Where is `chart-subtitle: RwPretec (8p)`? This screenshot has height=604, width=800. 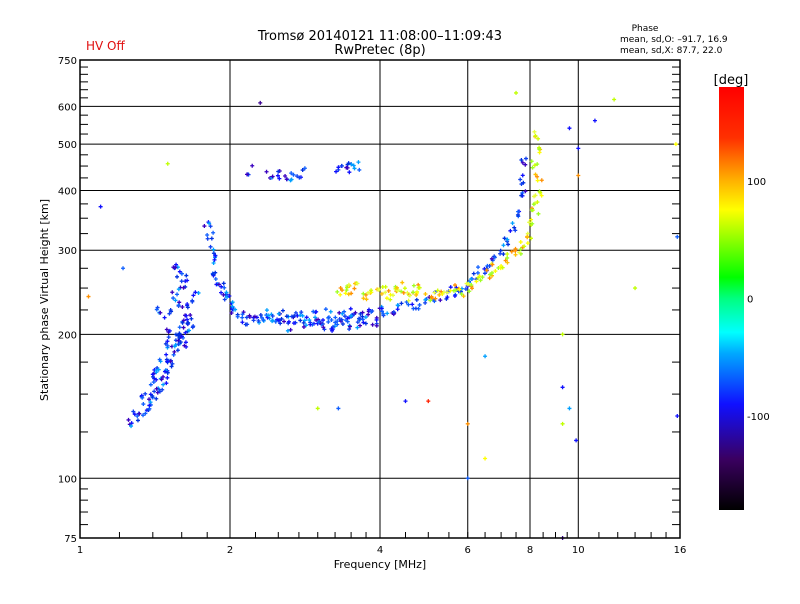
chart-subtitle: RwPretec (8p) is located at coordinates (379, 50).